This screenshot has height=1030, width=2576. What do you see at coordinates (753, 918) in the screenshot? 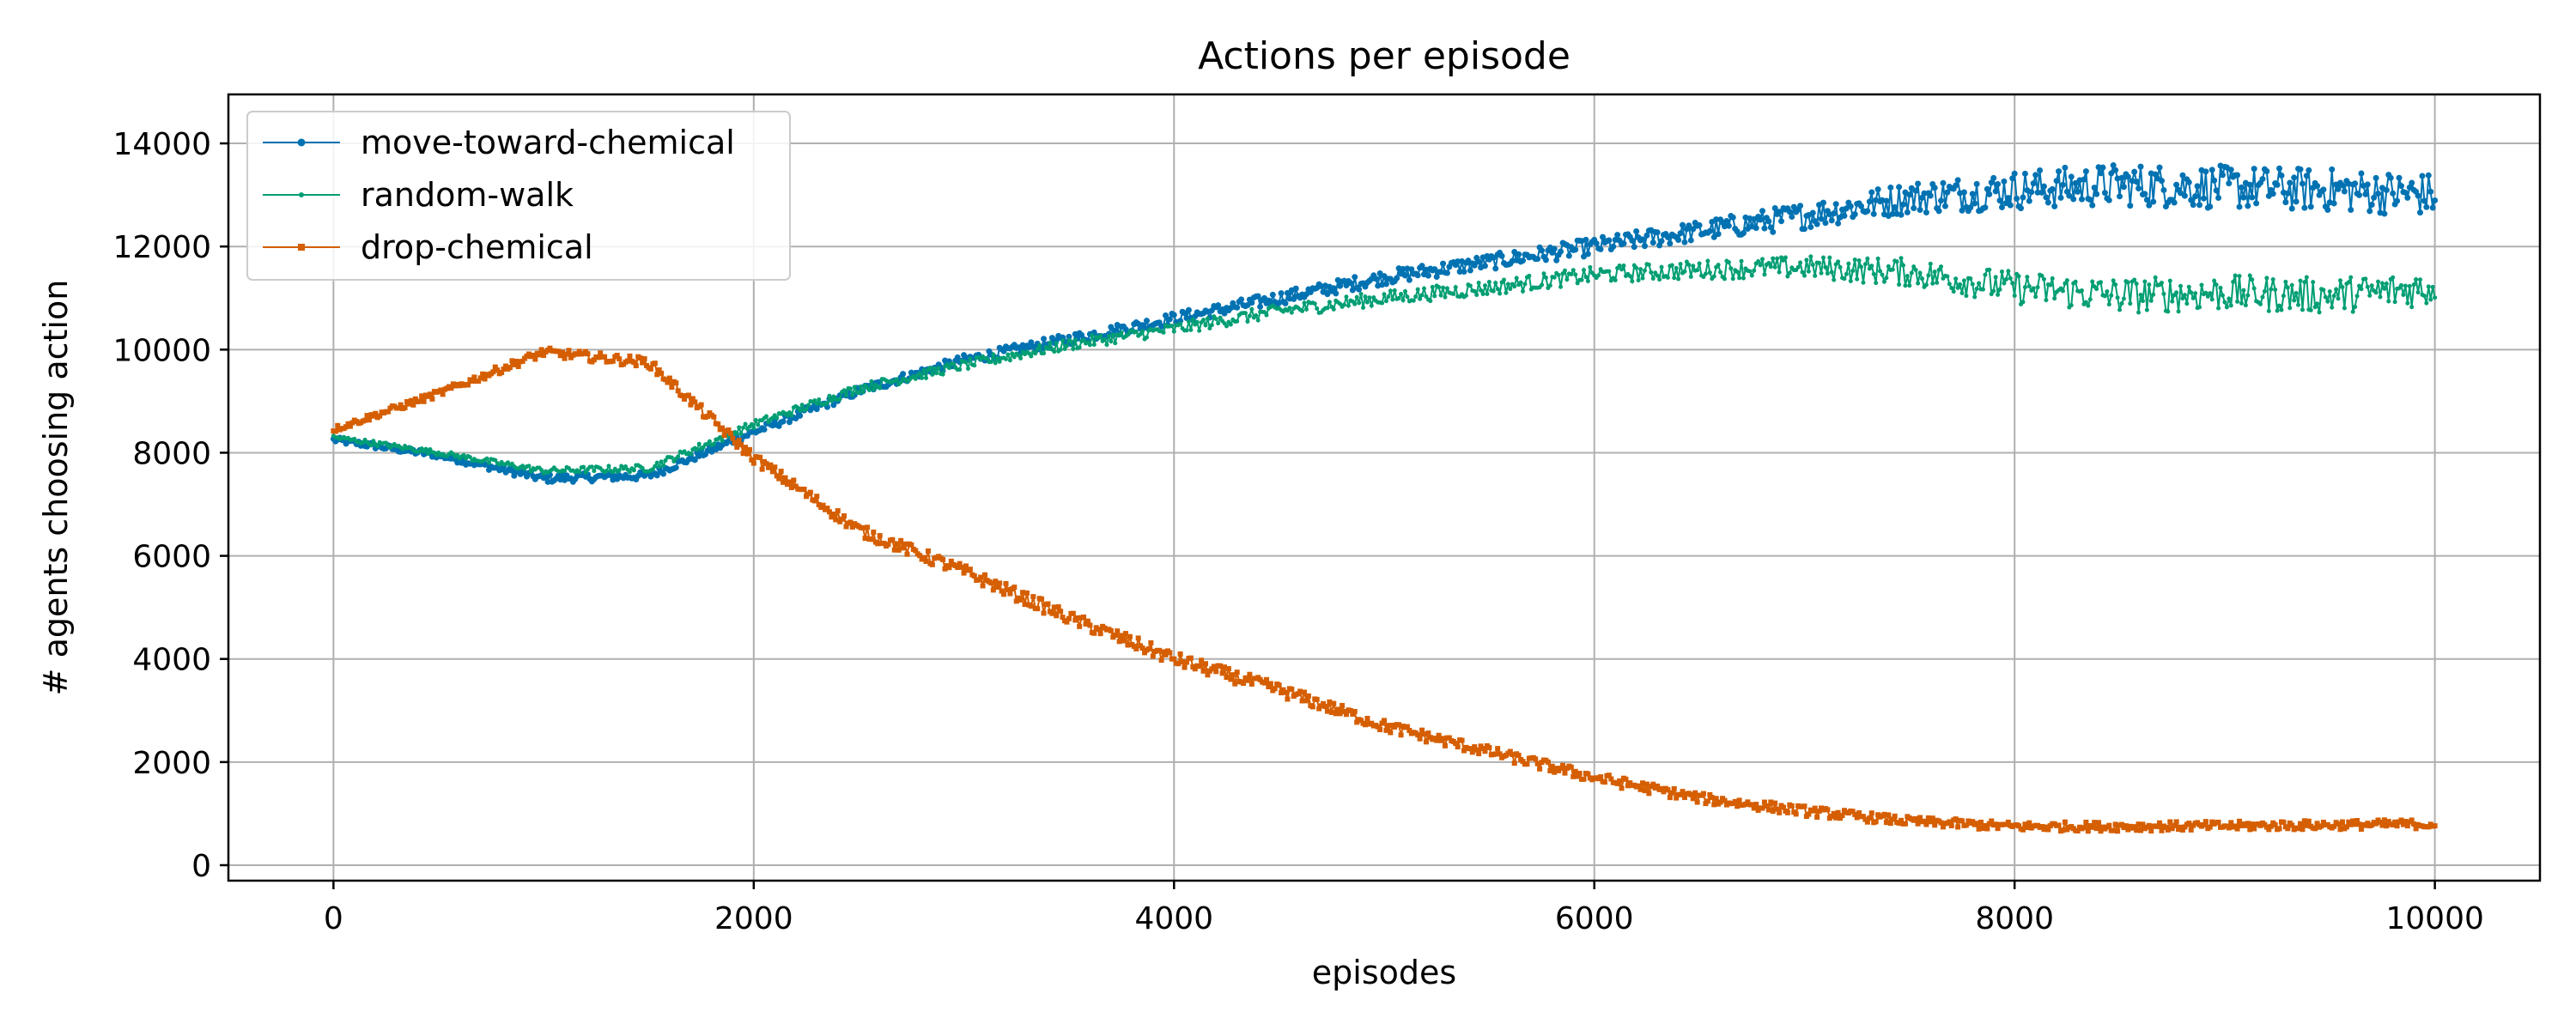
I see `x-tick-label: 2000` at bounding box center [753, 918].